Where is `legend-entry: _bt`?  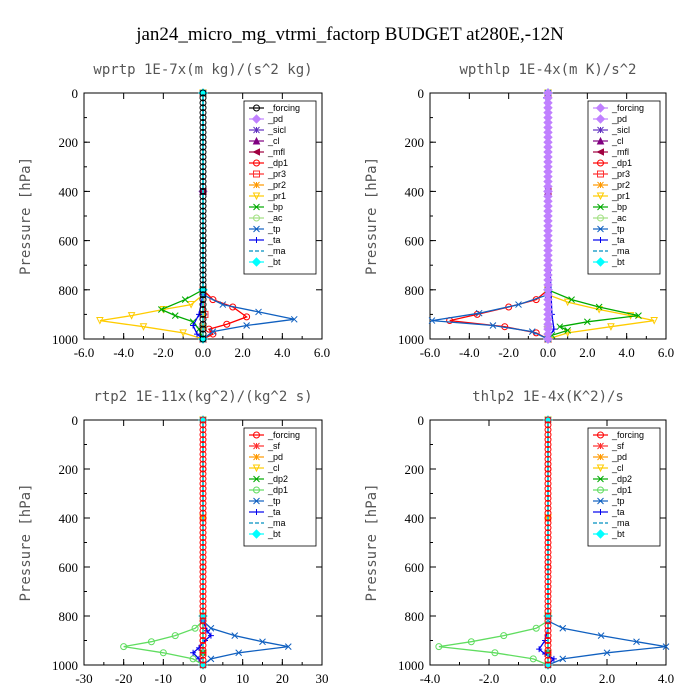 legend-entry: _bt is located at coordinates (618, 534).